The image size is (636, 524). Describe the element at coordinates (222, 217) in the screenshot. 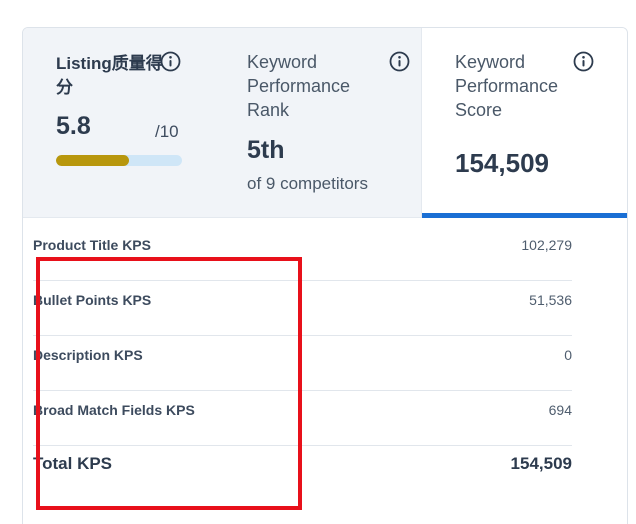

I see `header-divider` at that location.